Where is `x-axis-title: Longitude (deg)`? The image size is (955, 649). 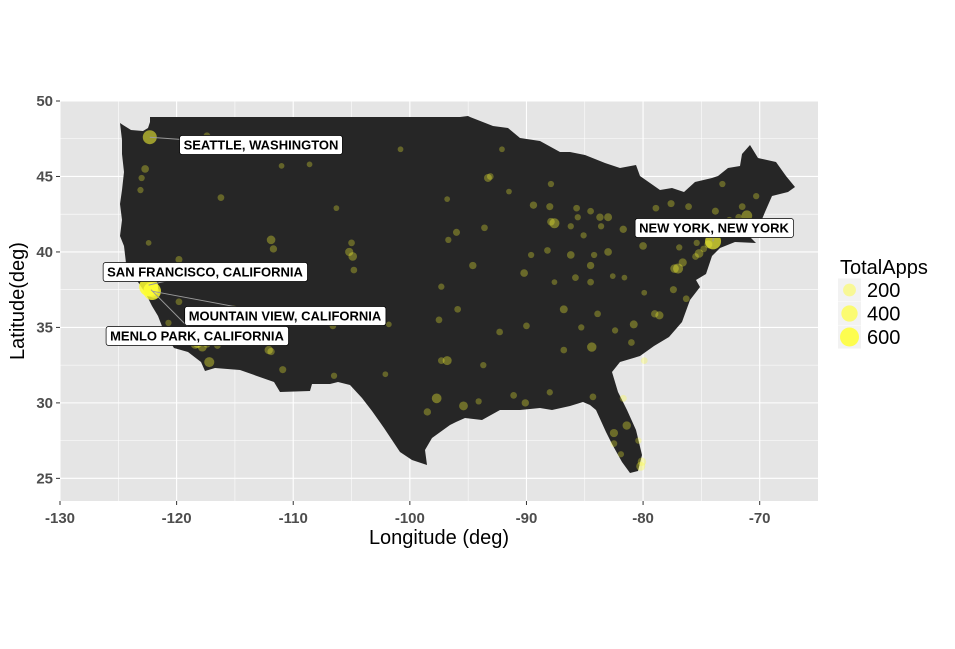
x-axis-title: Longitude (deg) is located at coordinates (439, 538).